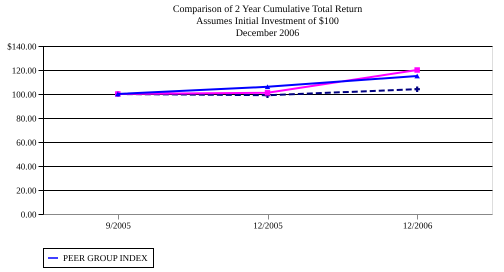  I want to click on y-tick-label: 120.00, so click(24, 71).